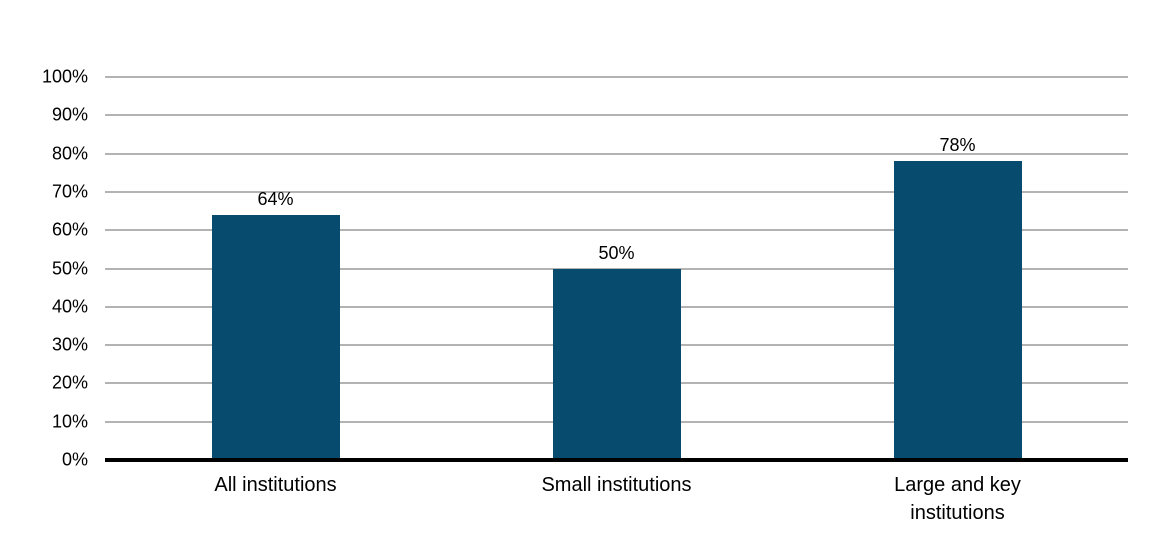  I want to click on x-category-label: All institutions, so click(275, 485).